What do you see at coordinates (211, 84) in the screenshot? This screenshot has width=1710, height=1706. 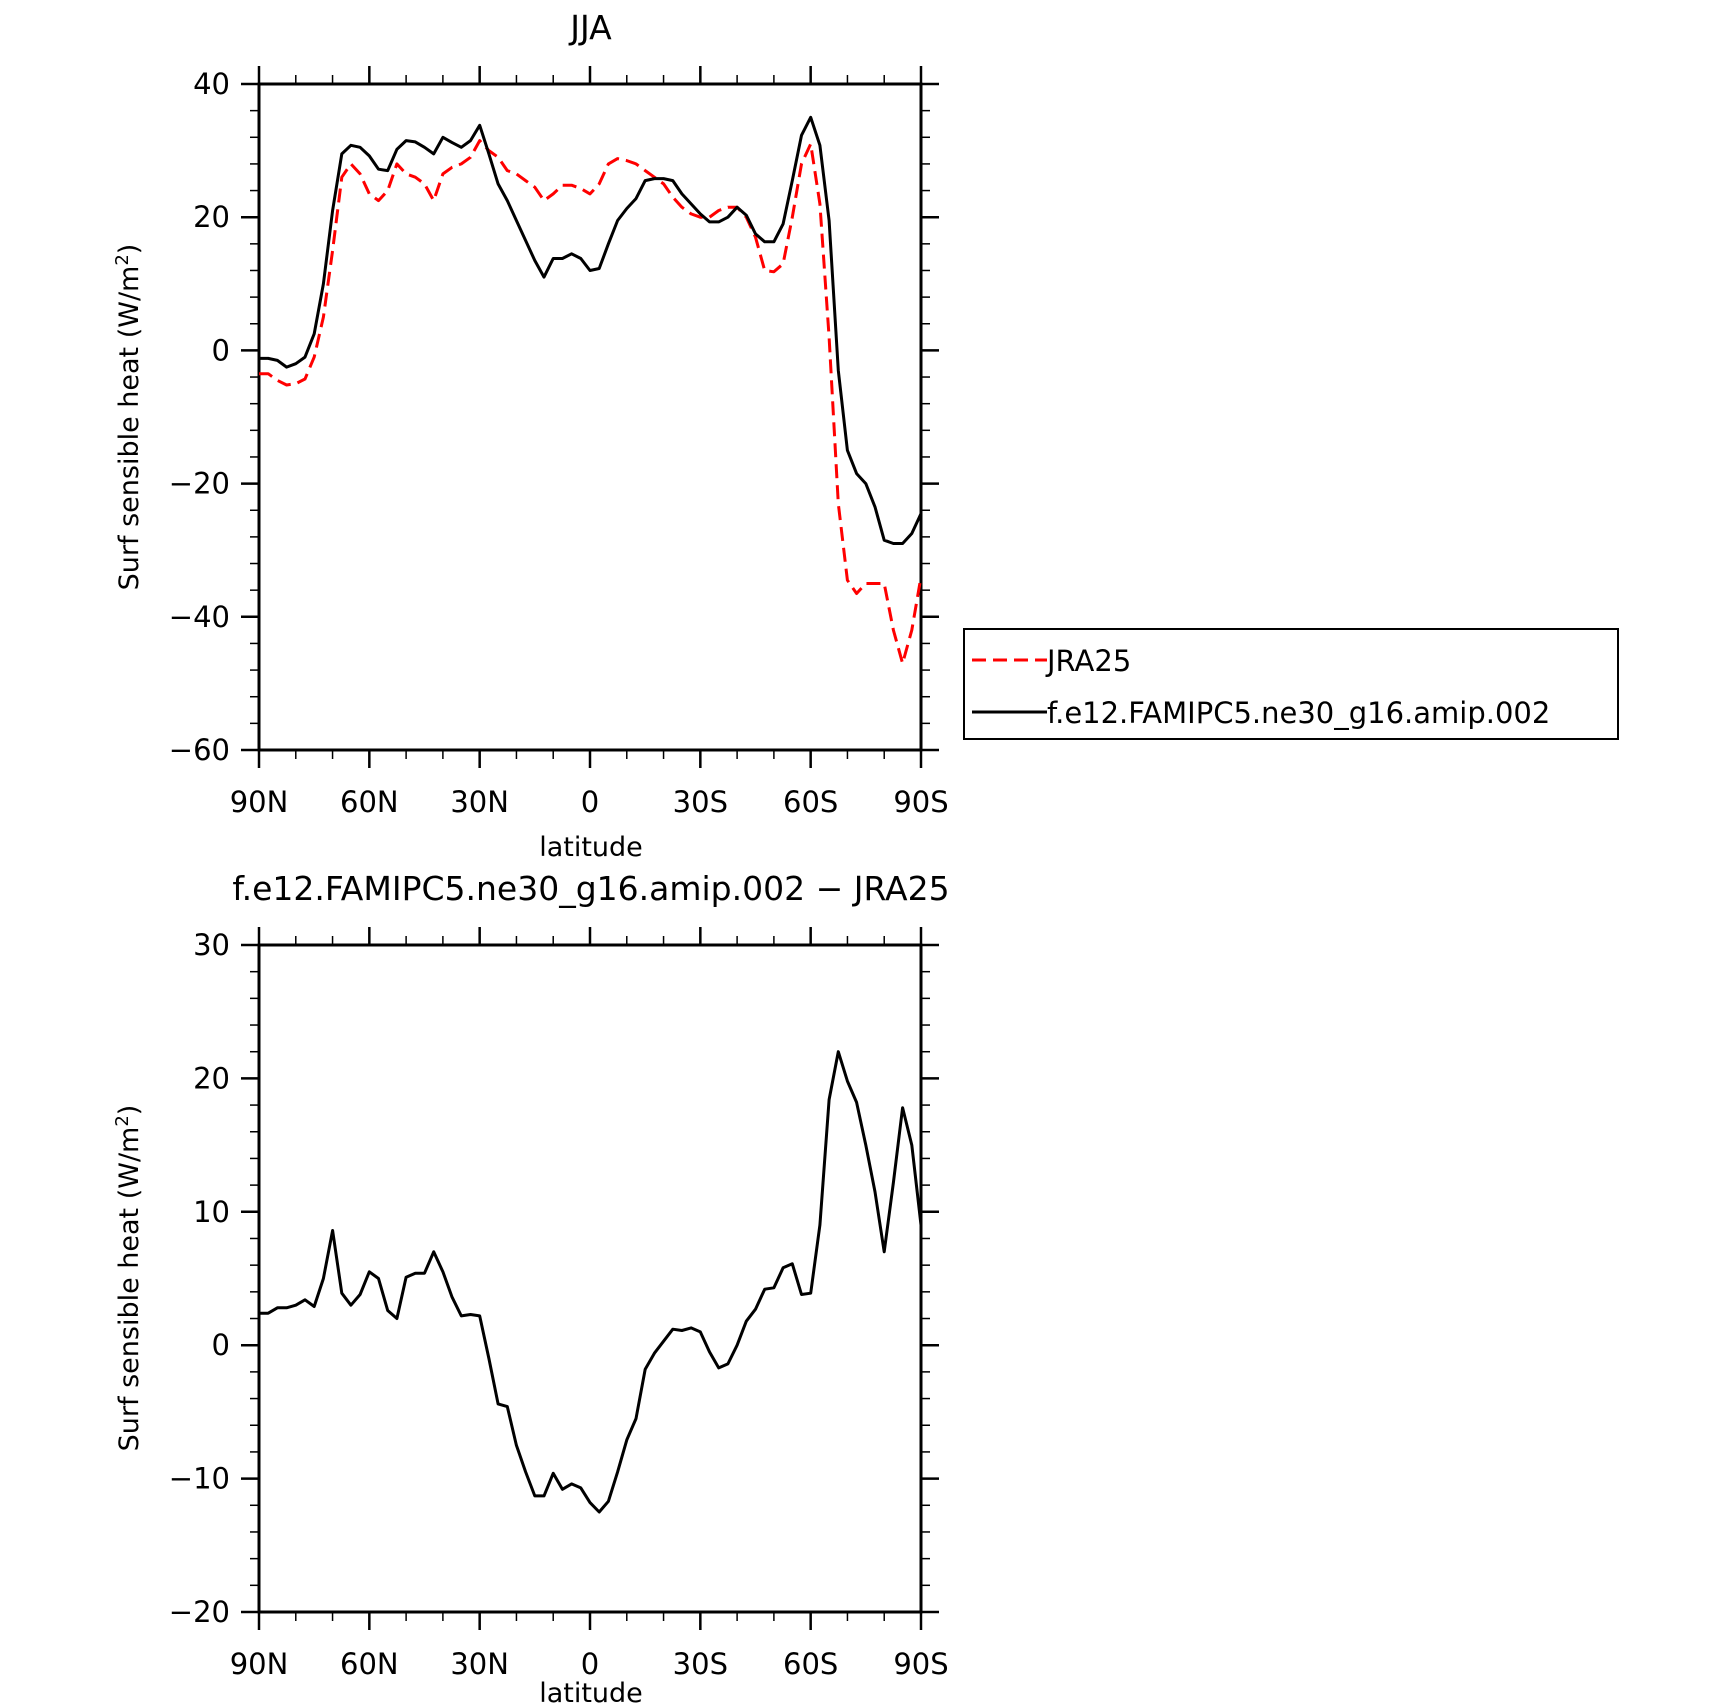 I see `y-tick-label: 40` at bounding box center [211, 84].